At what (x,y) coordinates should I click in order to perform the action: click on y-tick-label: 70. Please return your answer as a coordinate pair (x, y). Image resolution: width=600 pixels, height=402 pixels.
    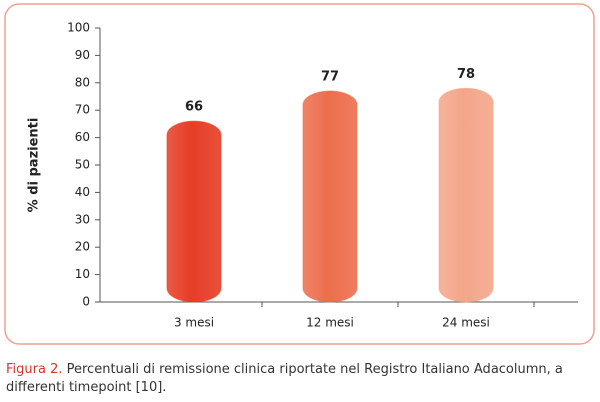
    Looking at the image, I should click on (82, 110).